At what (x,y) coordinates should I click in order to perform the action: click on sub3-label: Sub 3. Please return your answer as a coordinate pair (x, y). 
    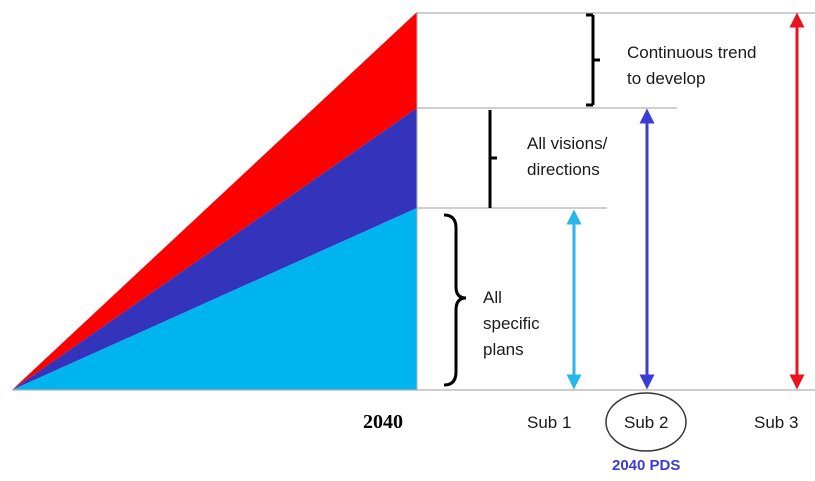
    Looking at the image, I should click on (776, 422).